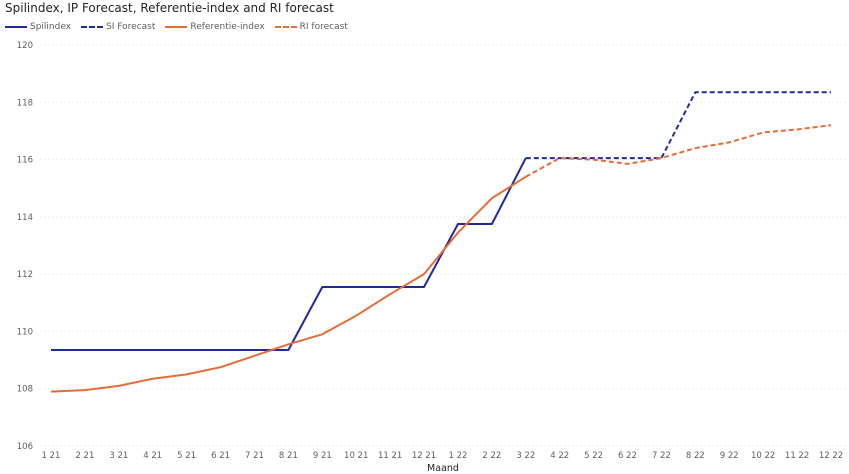 The image size is (849, 474). What do you see at coordinates (695, 456) in the screenshot?
I see `x-tick-label: 8 22` at bounding box center [695, 456].